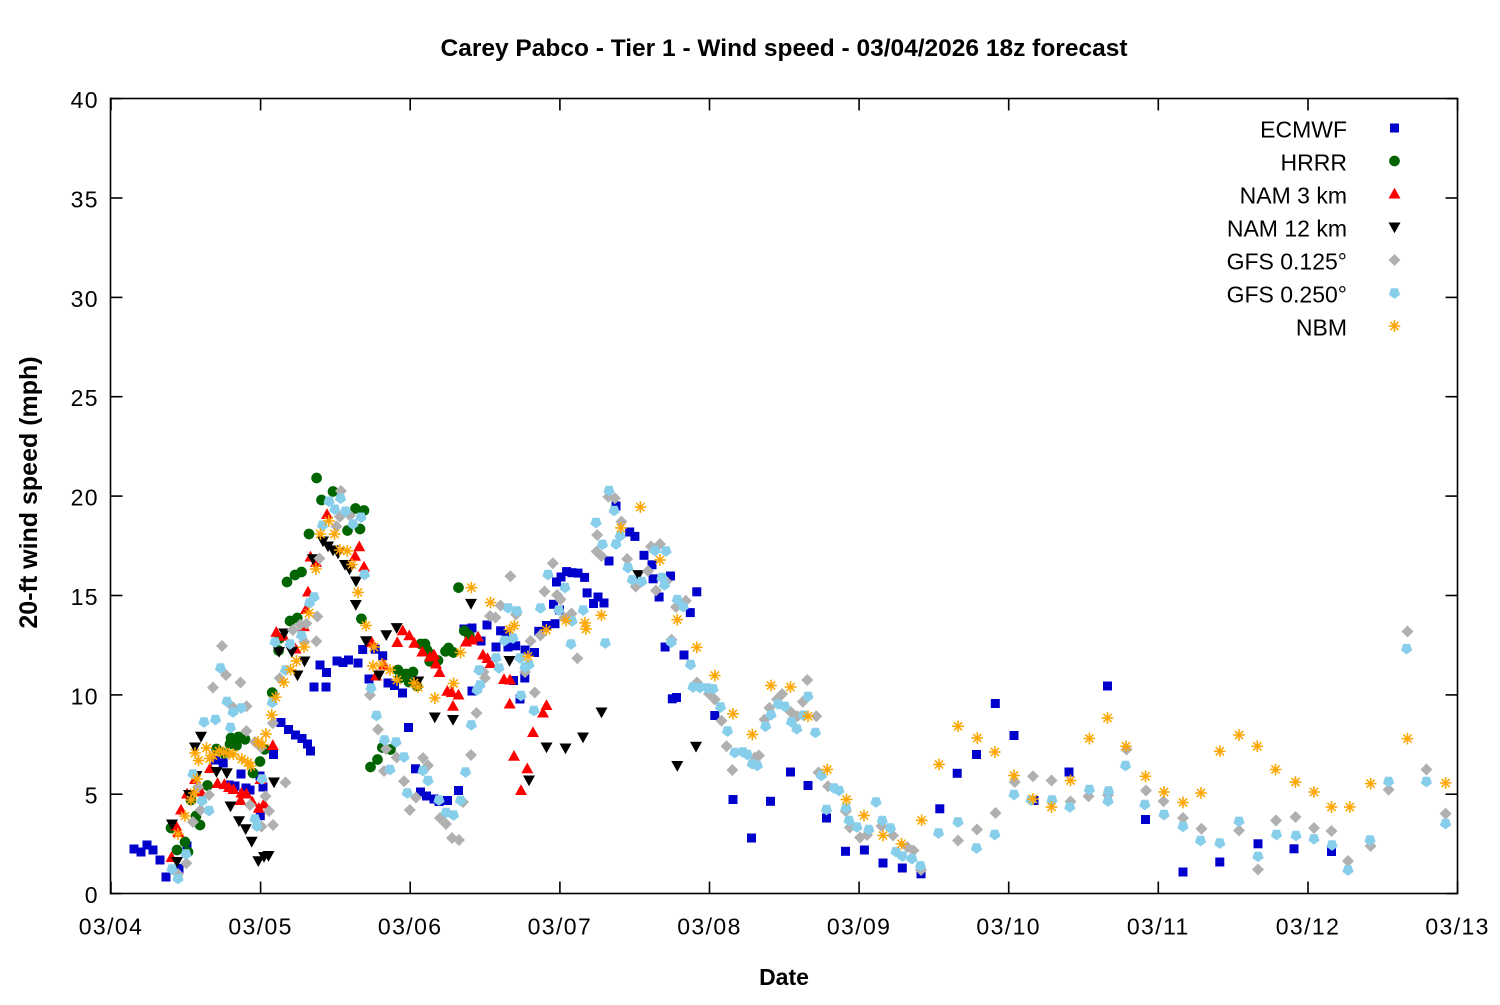 The image size is (1500, 1005). I want to click on svg-text: 03/12, so click(1308, 927).